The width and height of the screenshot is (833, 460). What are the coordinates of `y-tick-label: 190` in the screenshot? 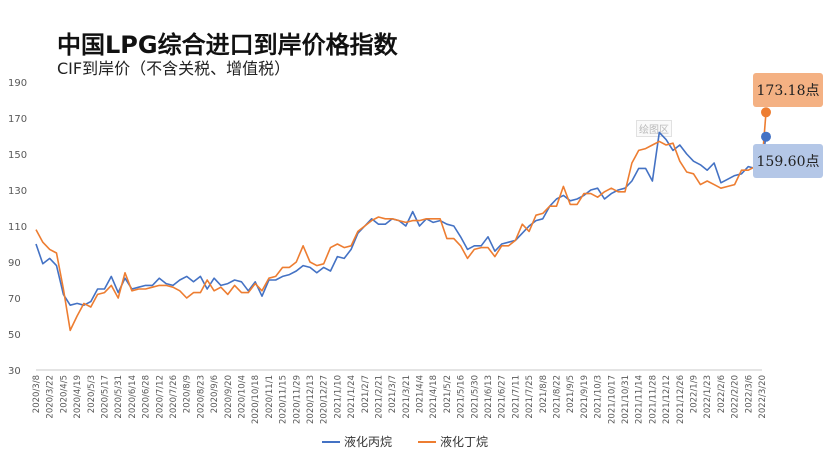 It's located at (17, 83).